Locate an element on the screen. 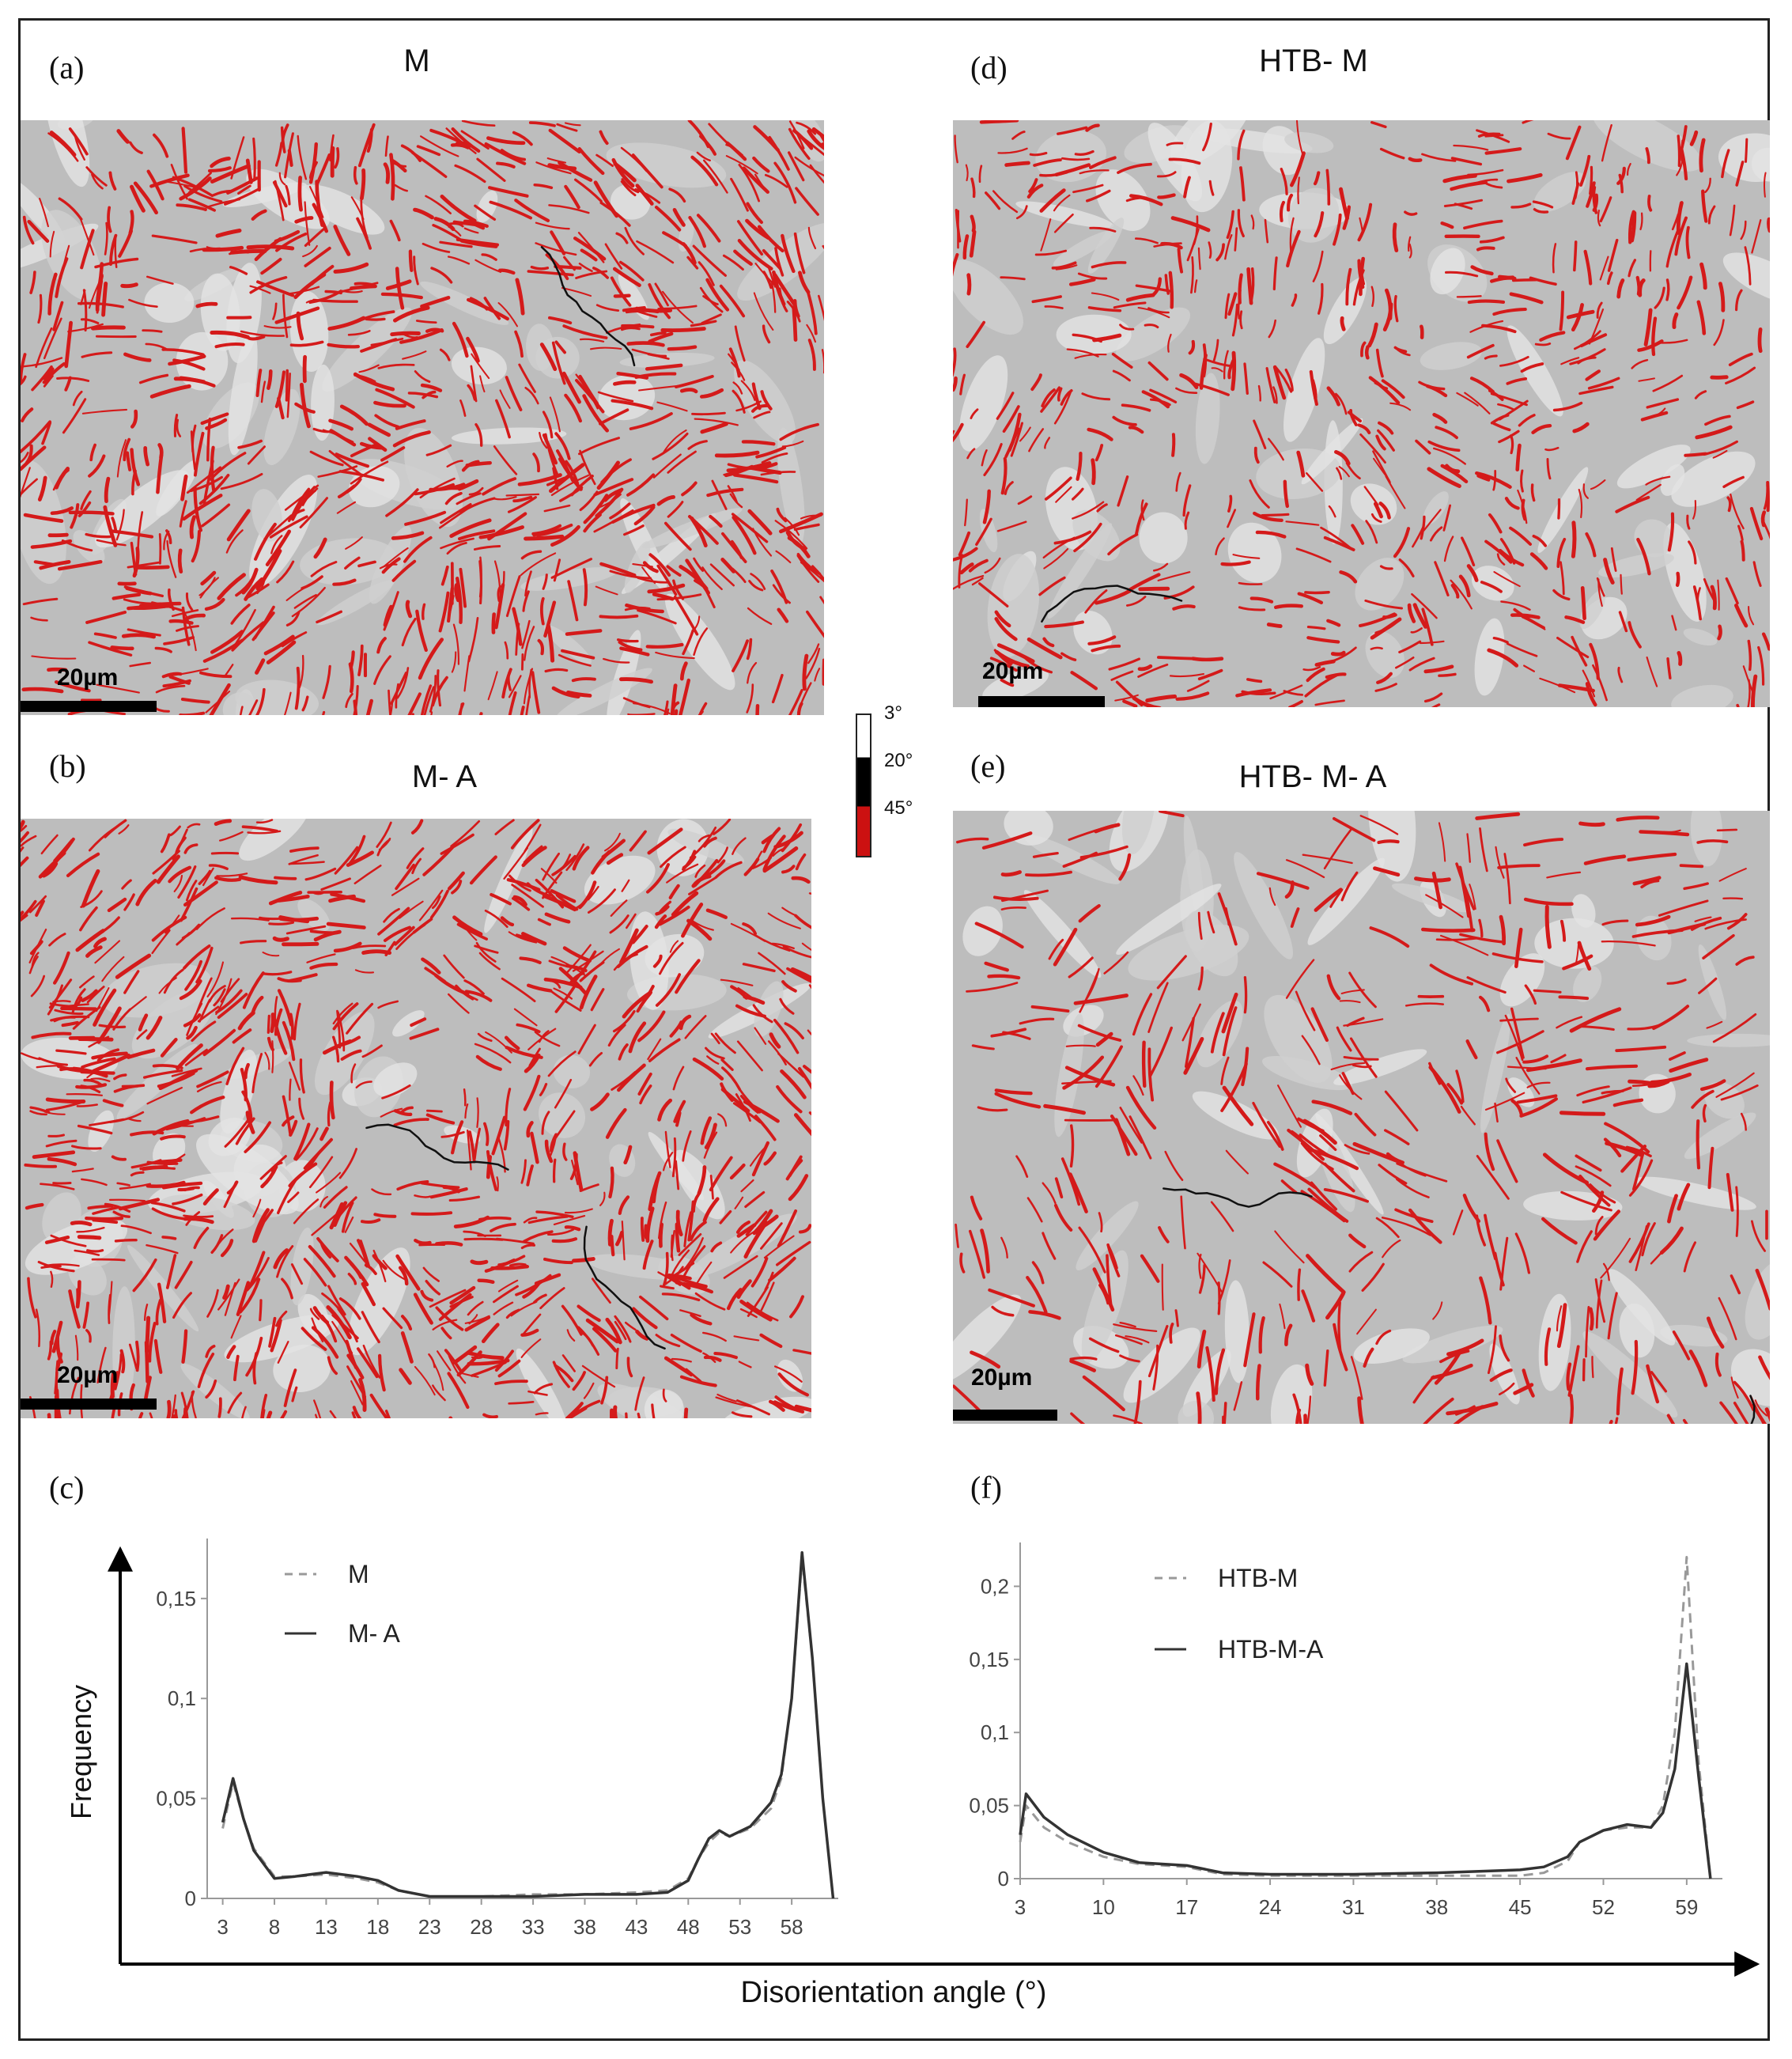  chart-f-xtick-label: 31 is located at coordinates (1354, 1907).